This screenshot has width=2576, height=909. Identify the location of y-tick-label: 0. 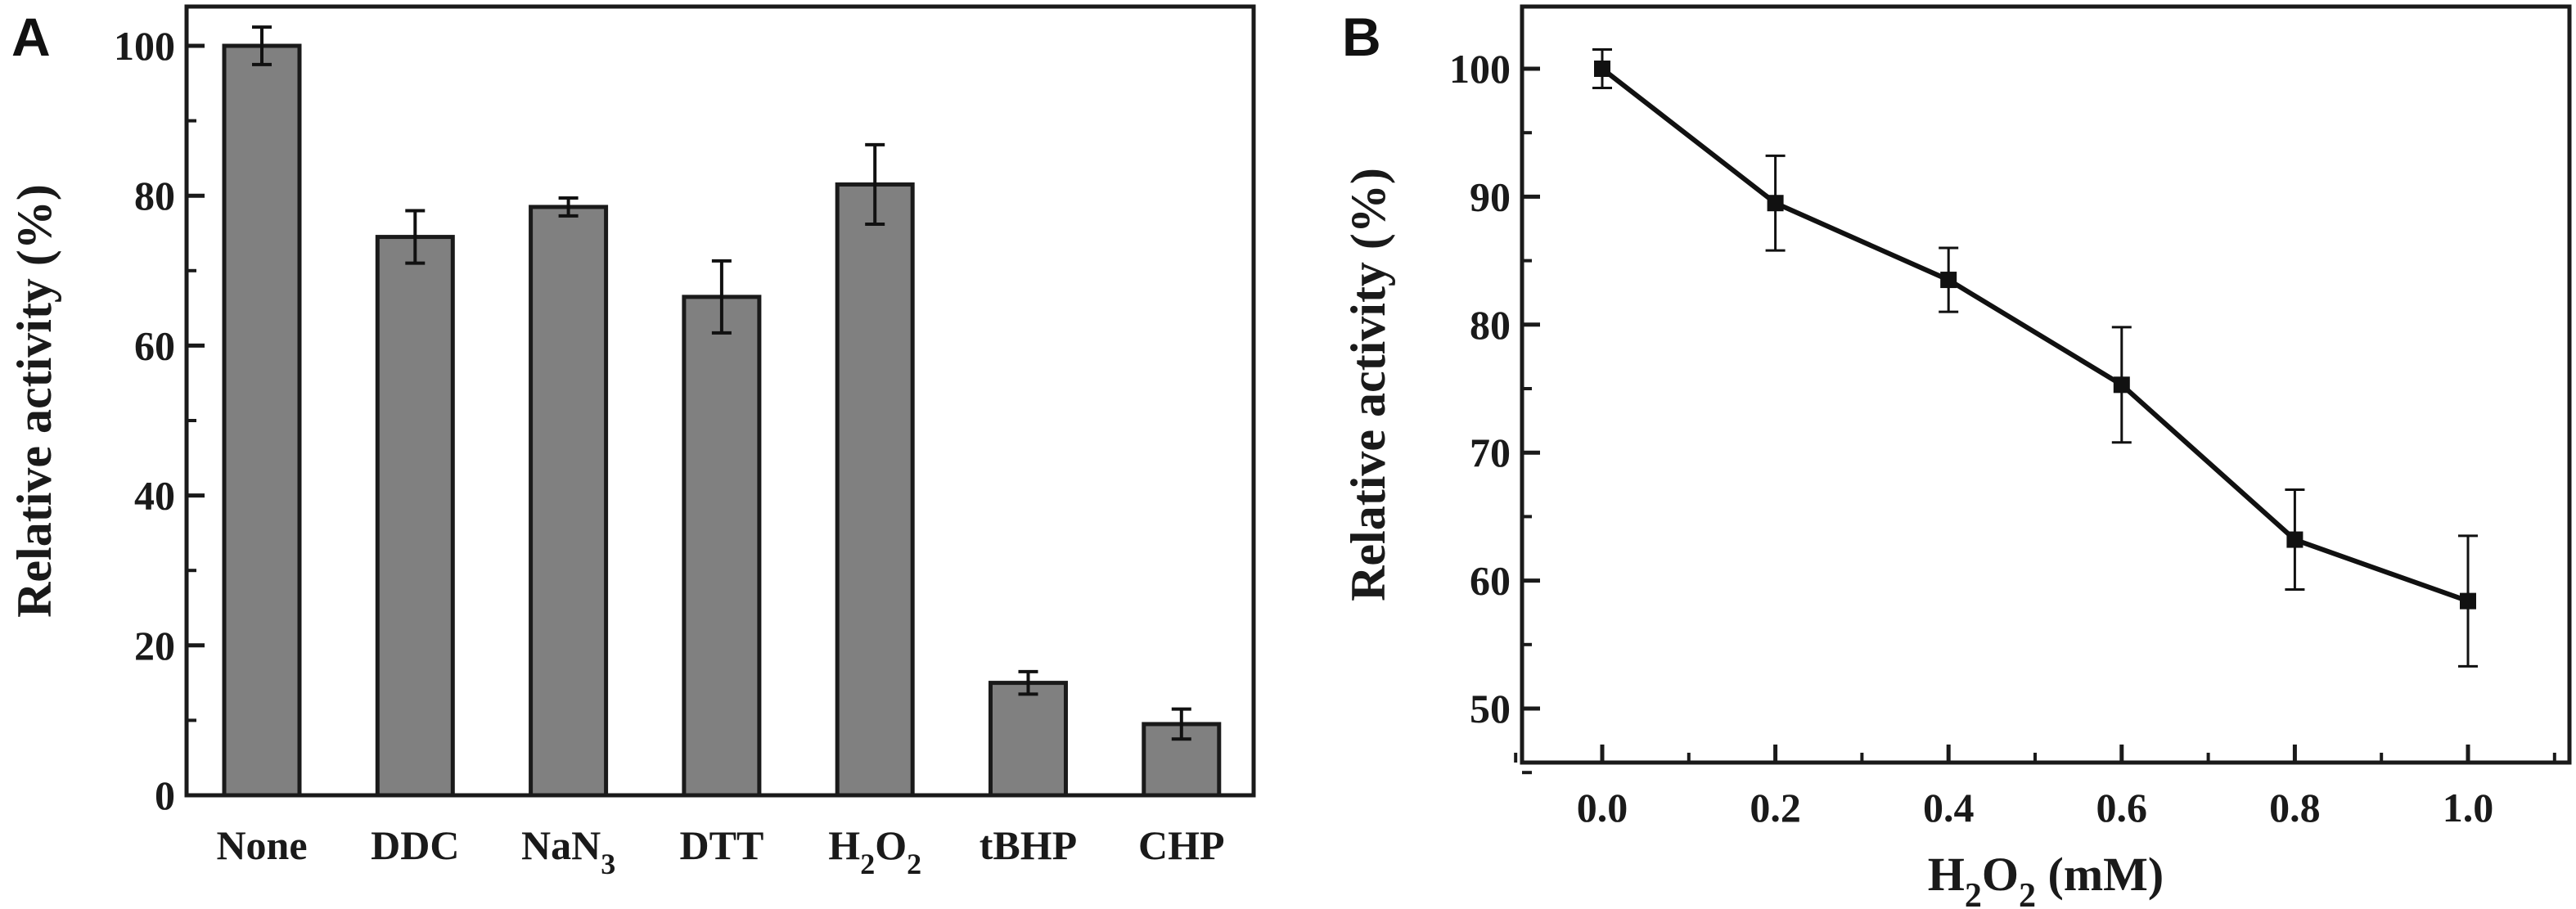
(165, 795).